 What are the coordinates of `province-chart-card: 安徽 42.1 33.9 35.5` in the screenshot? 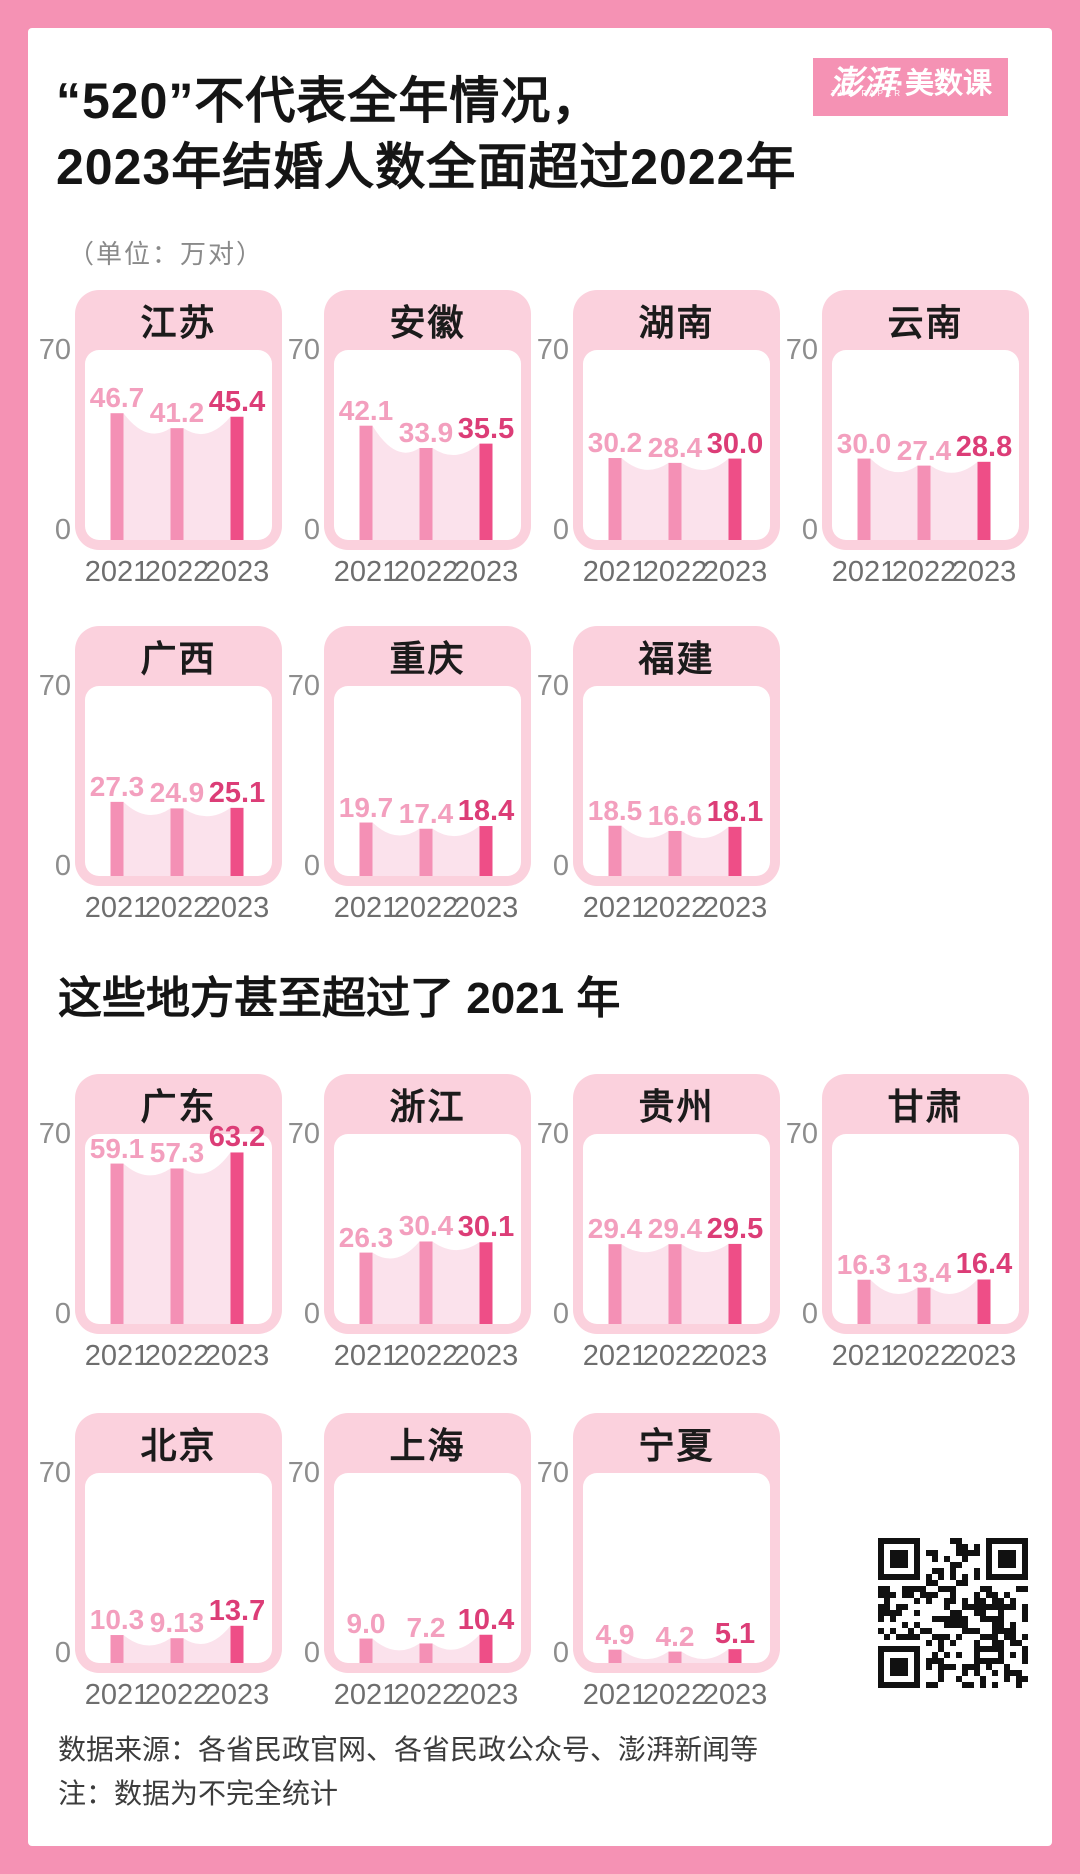 It's located at (427, 420).